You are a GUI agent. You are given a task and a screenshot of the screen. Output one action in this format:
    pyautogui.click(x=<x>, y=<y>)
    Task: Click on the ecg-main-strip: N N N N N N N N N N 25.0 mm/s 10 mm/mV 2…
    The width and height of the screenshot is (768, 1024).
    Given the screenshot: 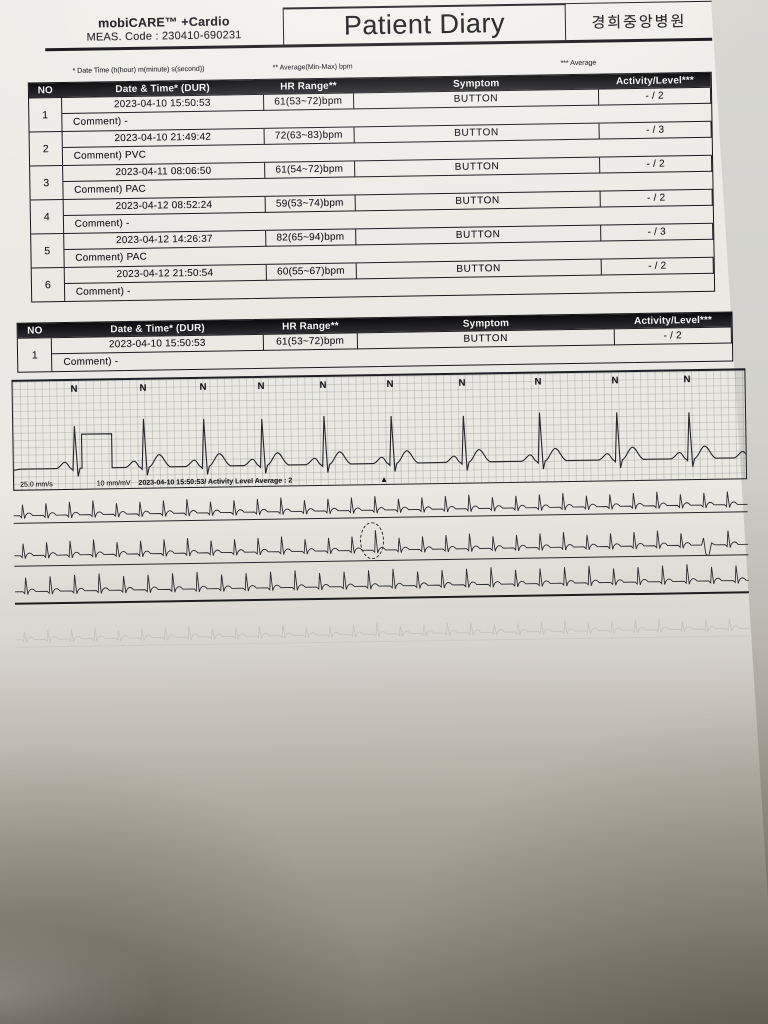 What is the action you would take?
    pyautogui.click(x=379, y=429)
    